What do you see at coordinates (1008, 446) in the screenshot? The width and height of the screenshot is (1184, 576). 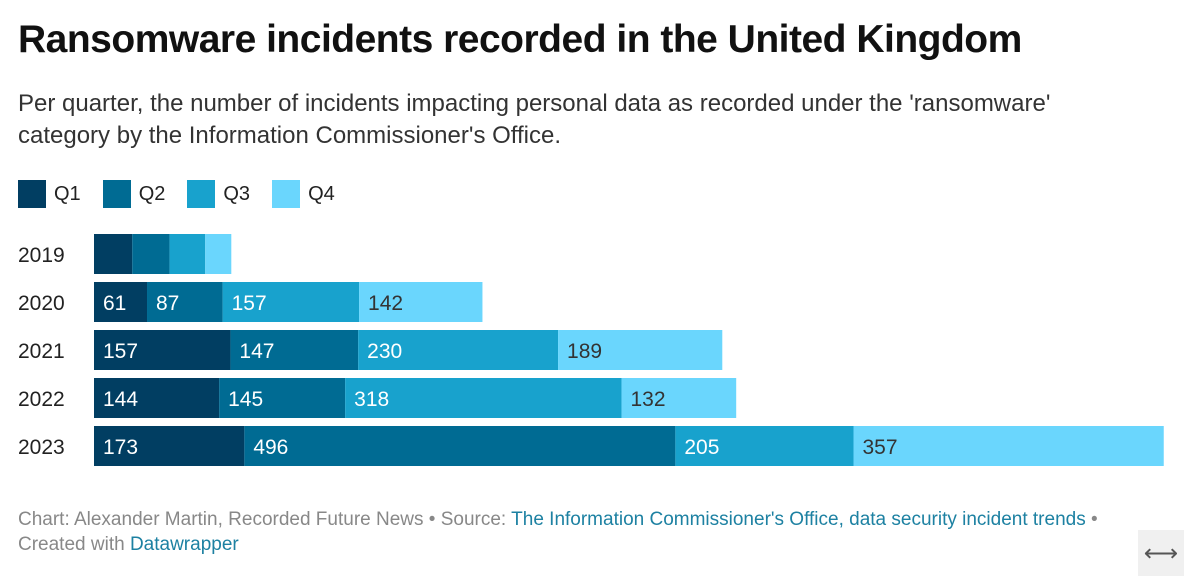 I see `bar-2023-q4` at bounding box center [1008, 446].